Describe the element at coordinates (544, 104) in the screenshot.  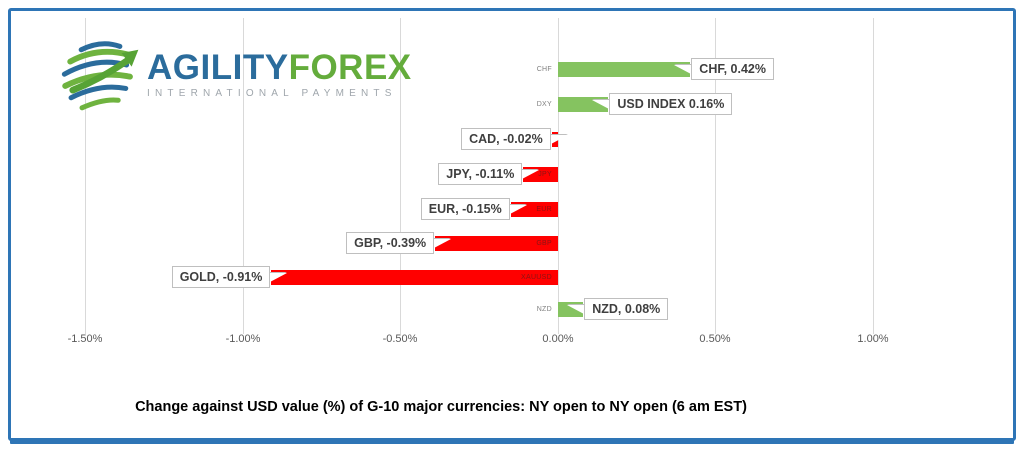
I see `category-label-dxy: DXY` at that location.